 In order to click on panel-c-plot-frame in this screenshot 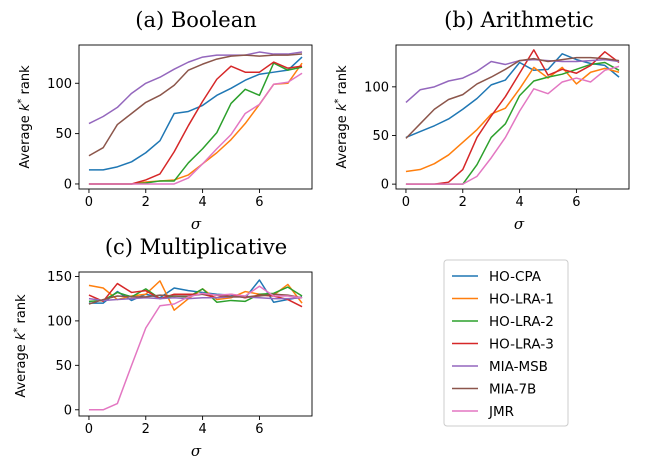, I will do `click(195, 344)`.